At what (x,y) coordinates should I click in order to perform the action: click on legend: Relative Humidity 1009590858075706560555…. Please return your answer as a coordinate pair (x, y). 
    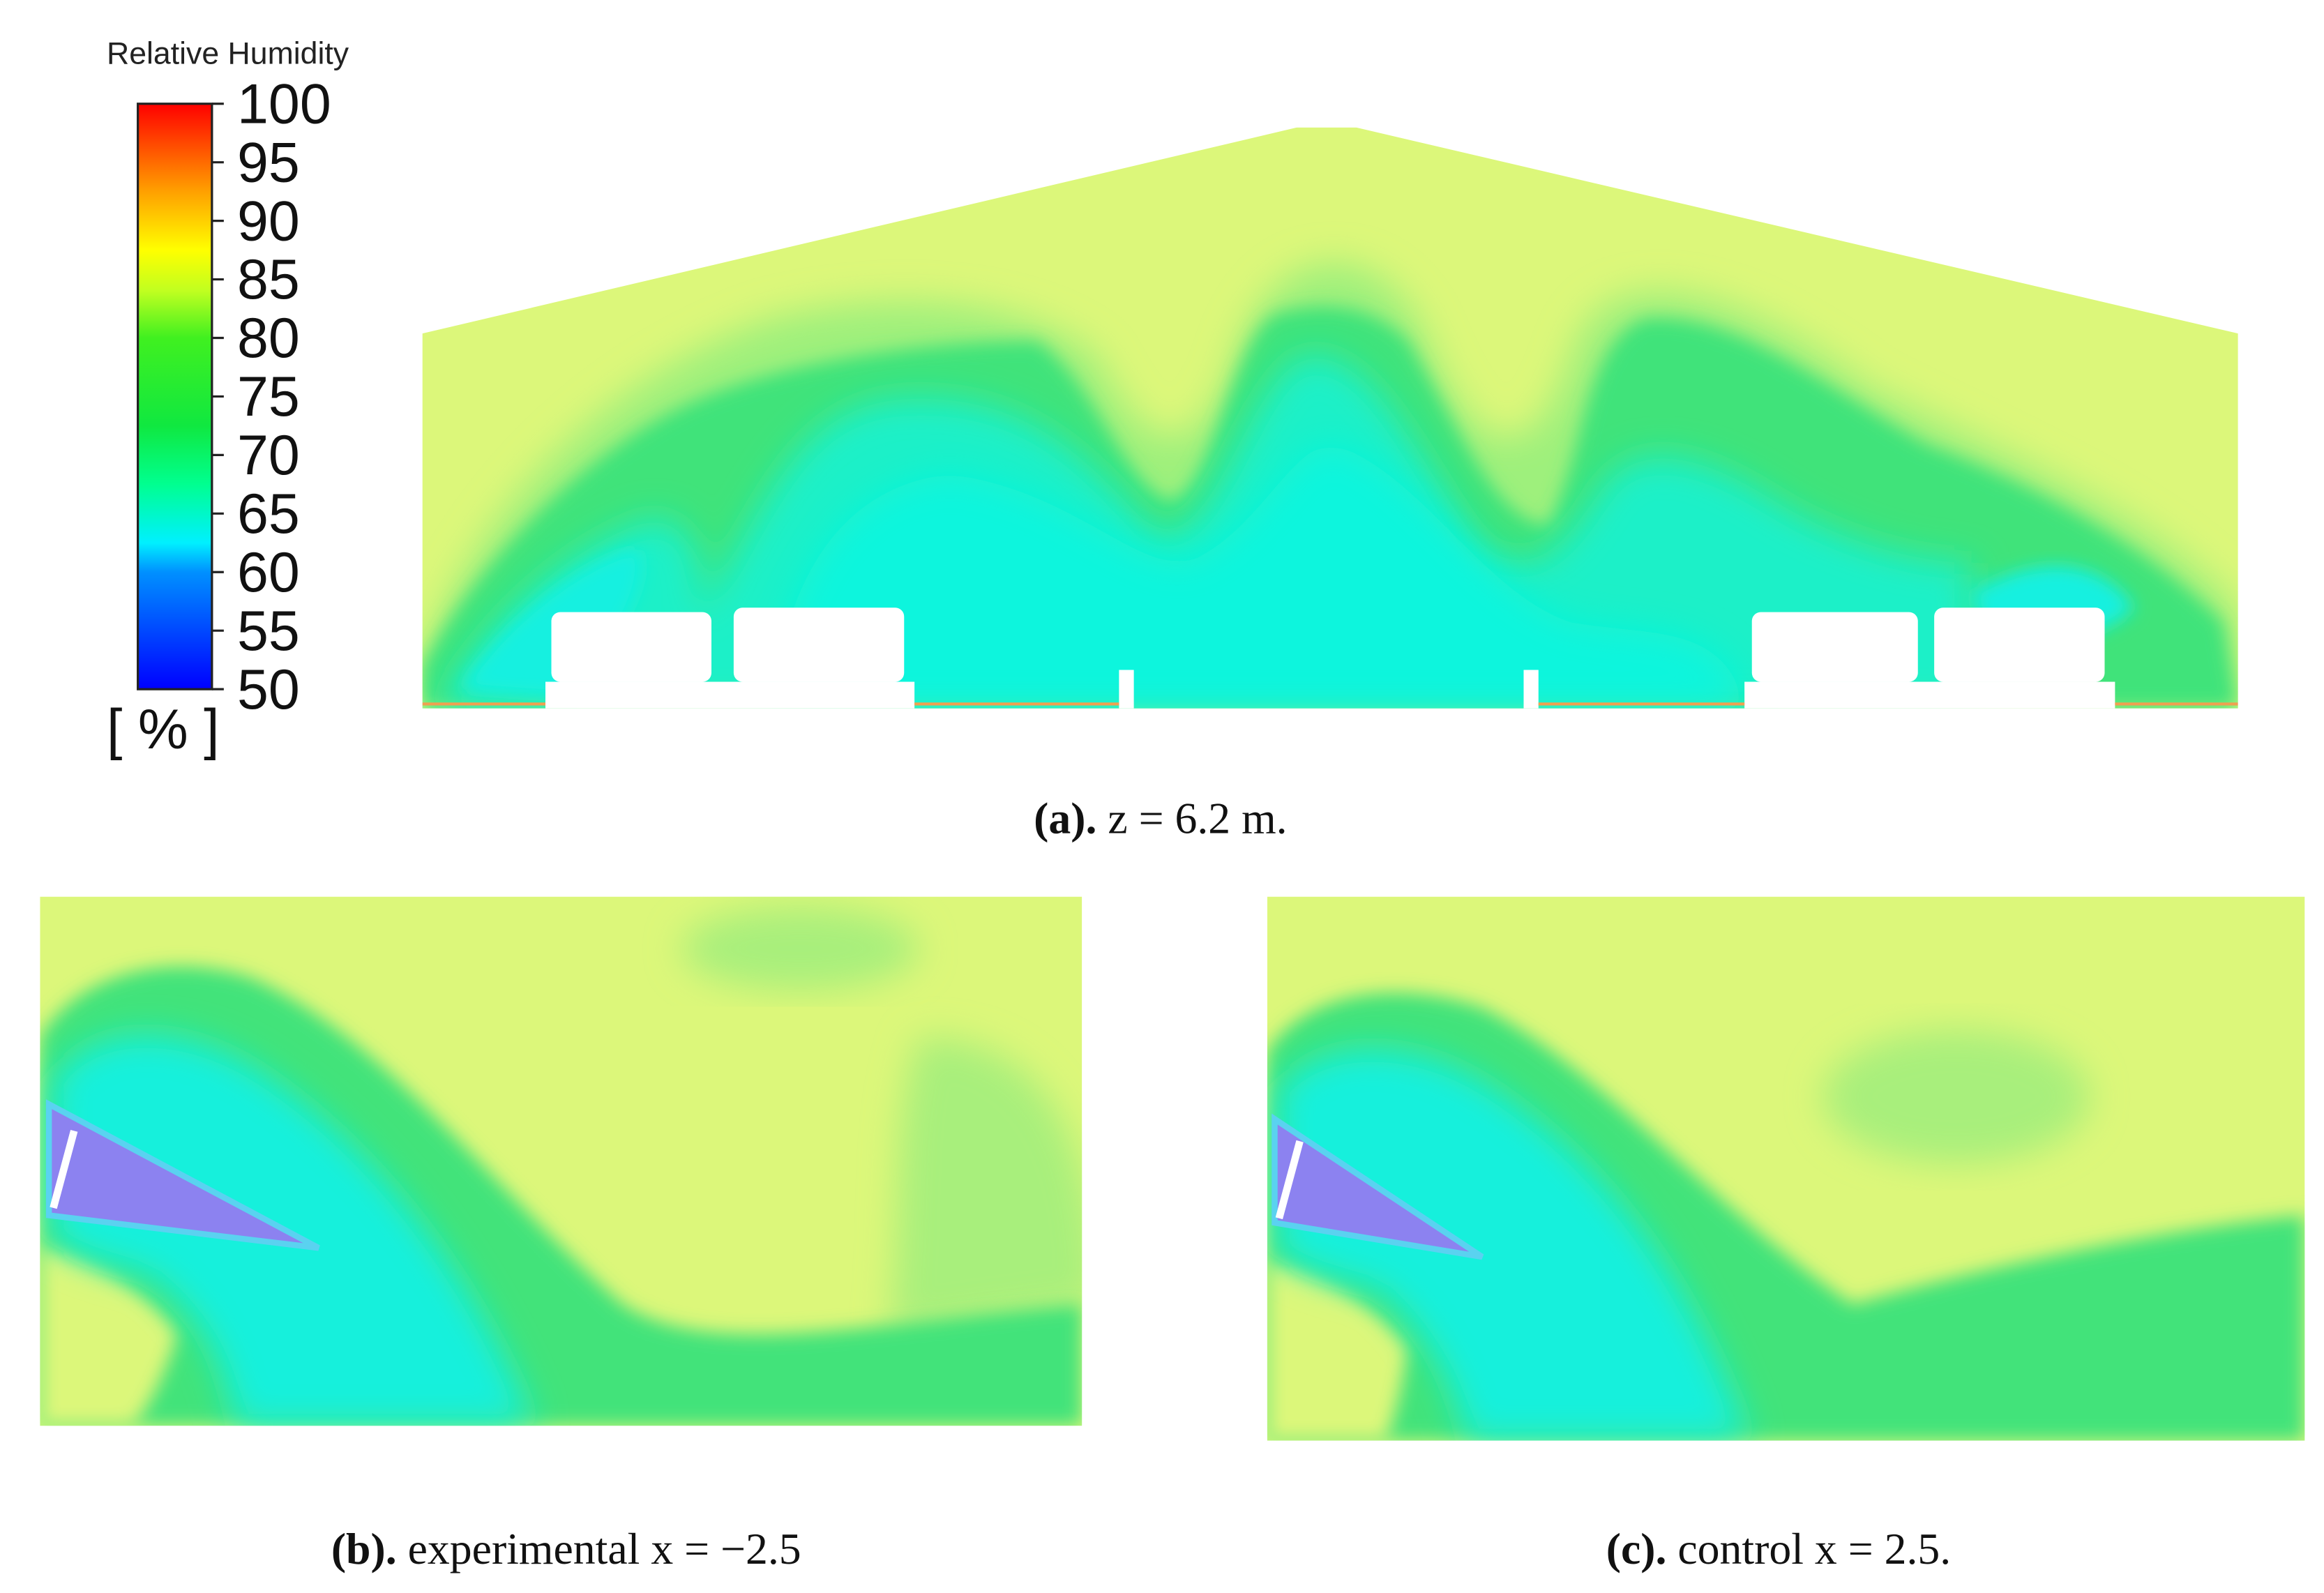
    Looking at the image, I should click on (228, 398).